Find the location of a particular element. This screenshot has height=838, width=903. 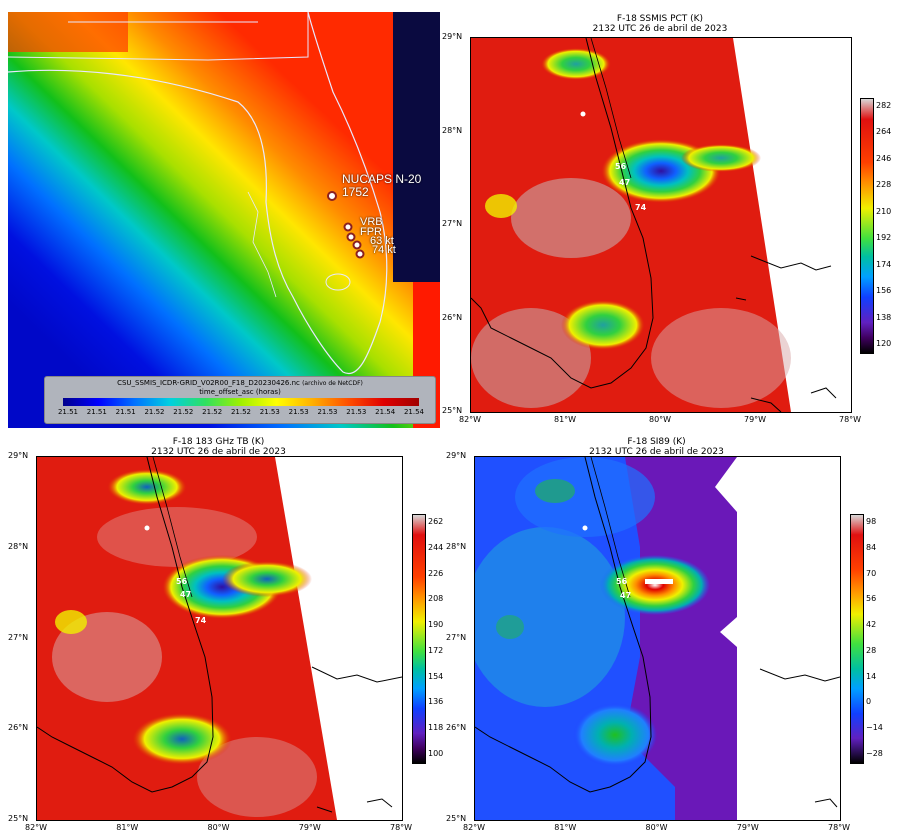

colorbar-tick-label: 21.54 is located at coordinates (385, 412).